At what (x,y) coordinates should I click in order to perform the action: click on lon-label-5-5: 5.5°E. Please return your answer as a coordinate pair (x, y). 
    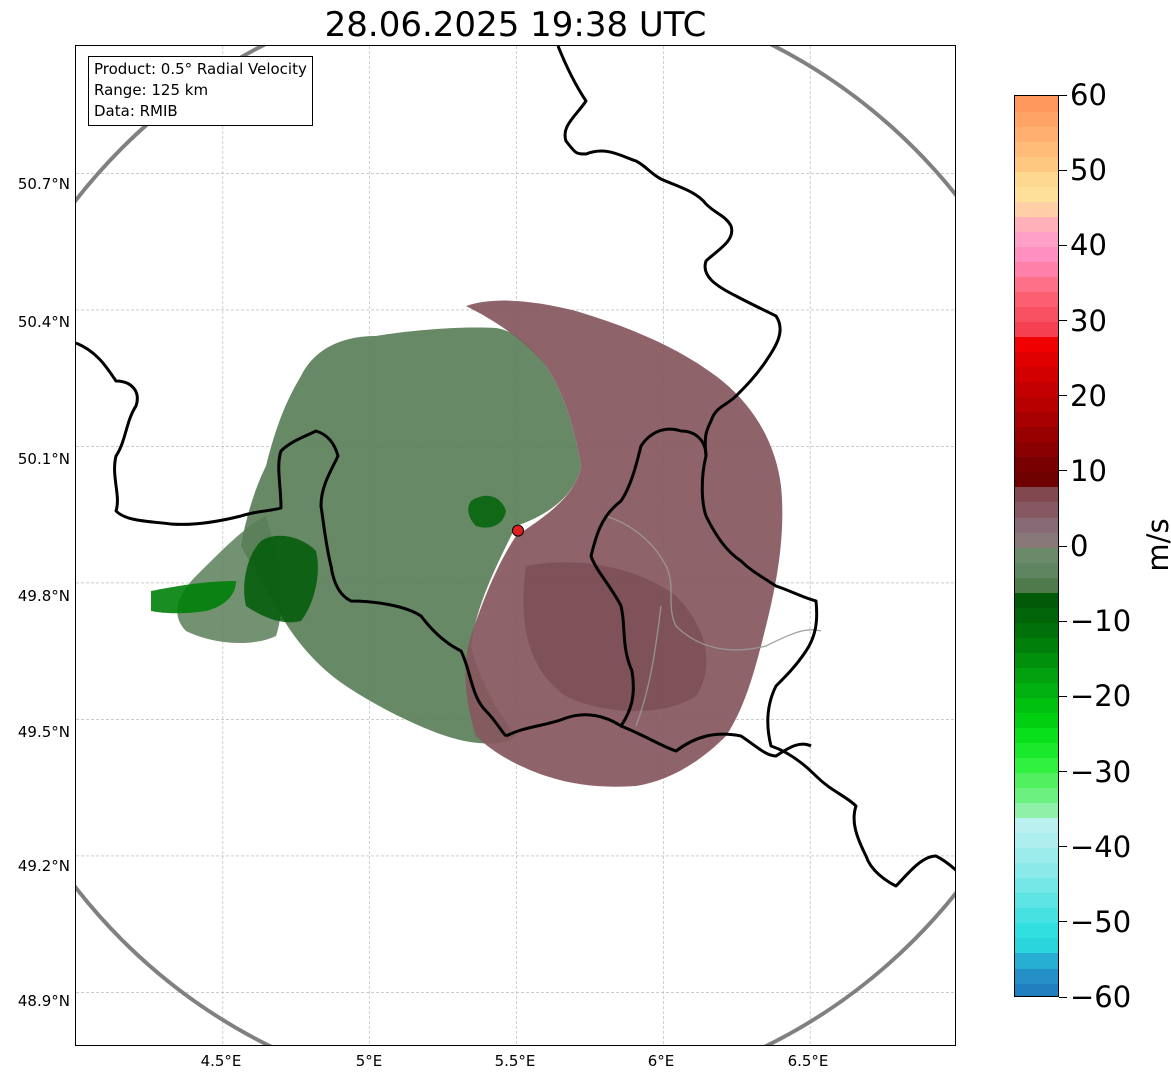
    Looking at the image, I should click on (515, 1061).